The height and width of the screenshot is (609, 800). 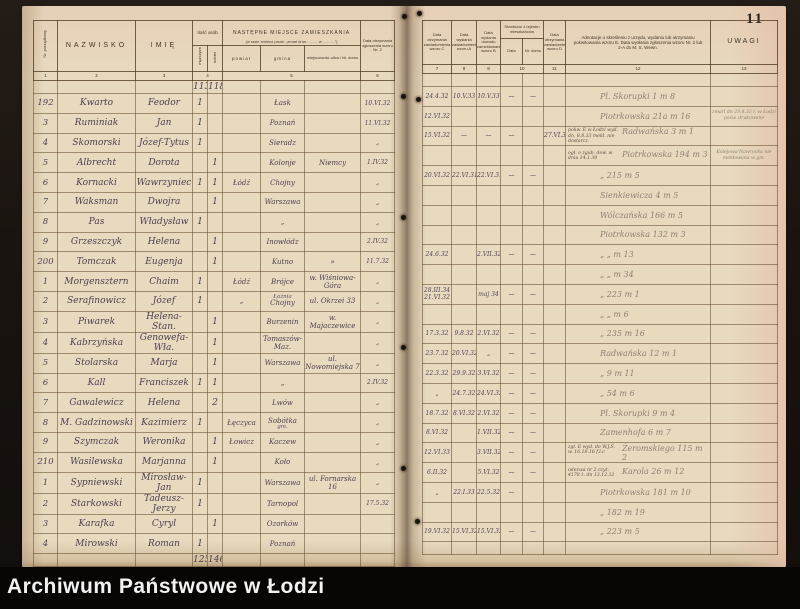 I want to click on col-number-2: 2, so click(x=96, y=75).